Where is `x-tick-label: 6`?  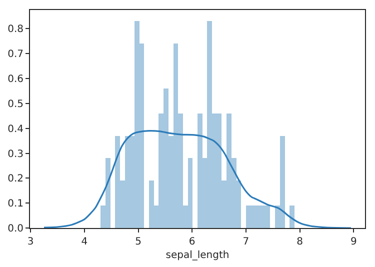 x-tick-label: 6 is located at coordinates (192, 242).